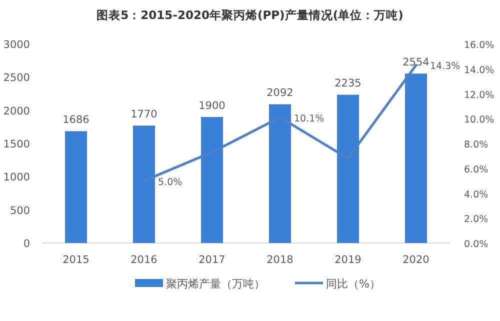  What do you see at coordinates (250, 15) in the screenshot?
I see `chart-title: 图表5：2015-2020年聚丙烯(PP)产量情况(单位：万吨)` at bounding box center [250, 15].